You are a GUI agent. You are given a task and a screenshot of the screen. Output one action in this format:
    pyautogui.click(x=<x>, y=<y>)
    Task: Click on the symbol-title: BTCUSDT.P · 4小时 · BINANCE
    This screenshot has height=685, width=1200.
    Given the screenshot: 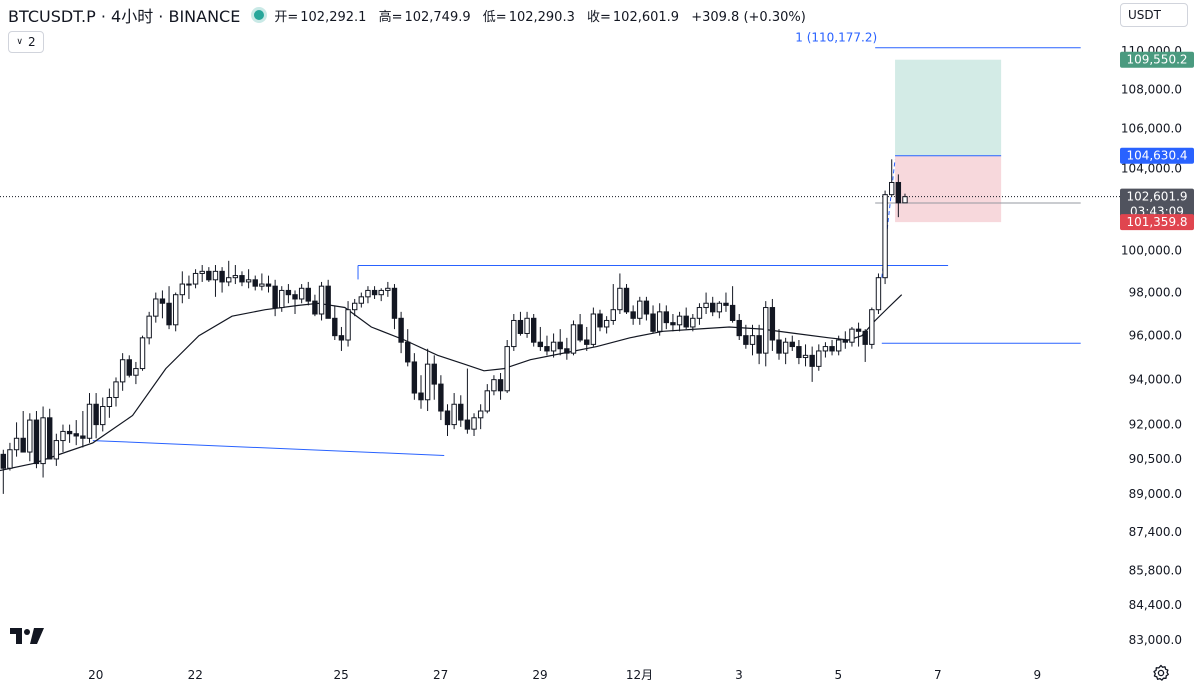 What is the action you would take?
    pyautogui.click(x=124, y=16)
    